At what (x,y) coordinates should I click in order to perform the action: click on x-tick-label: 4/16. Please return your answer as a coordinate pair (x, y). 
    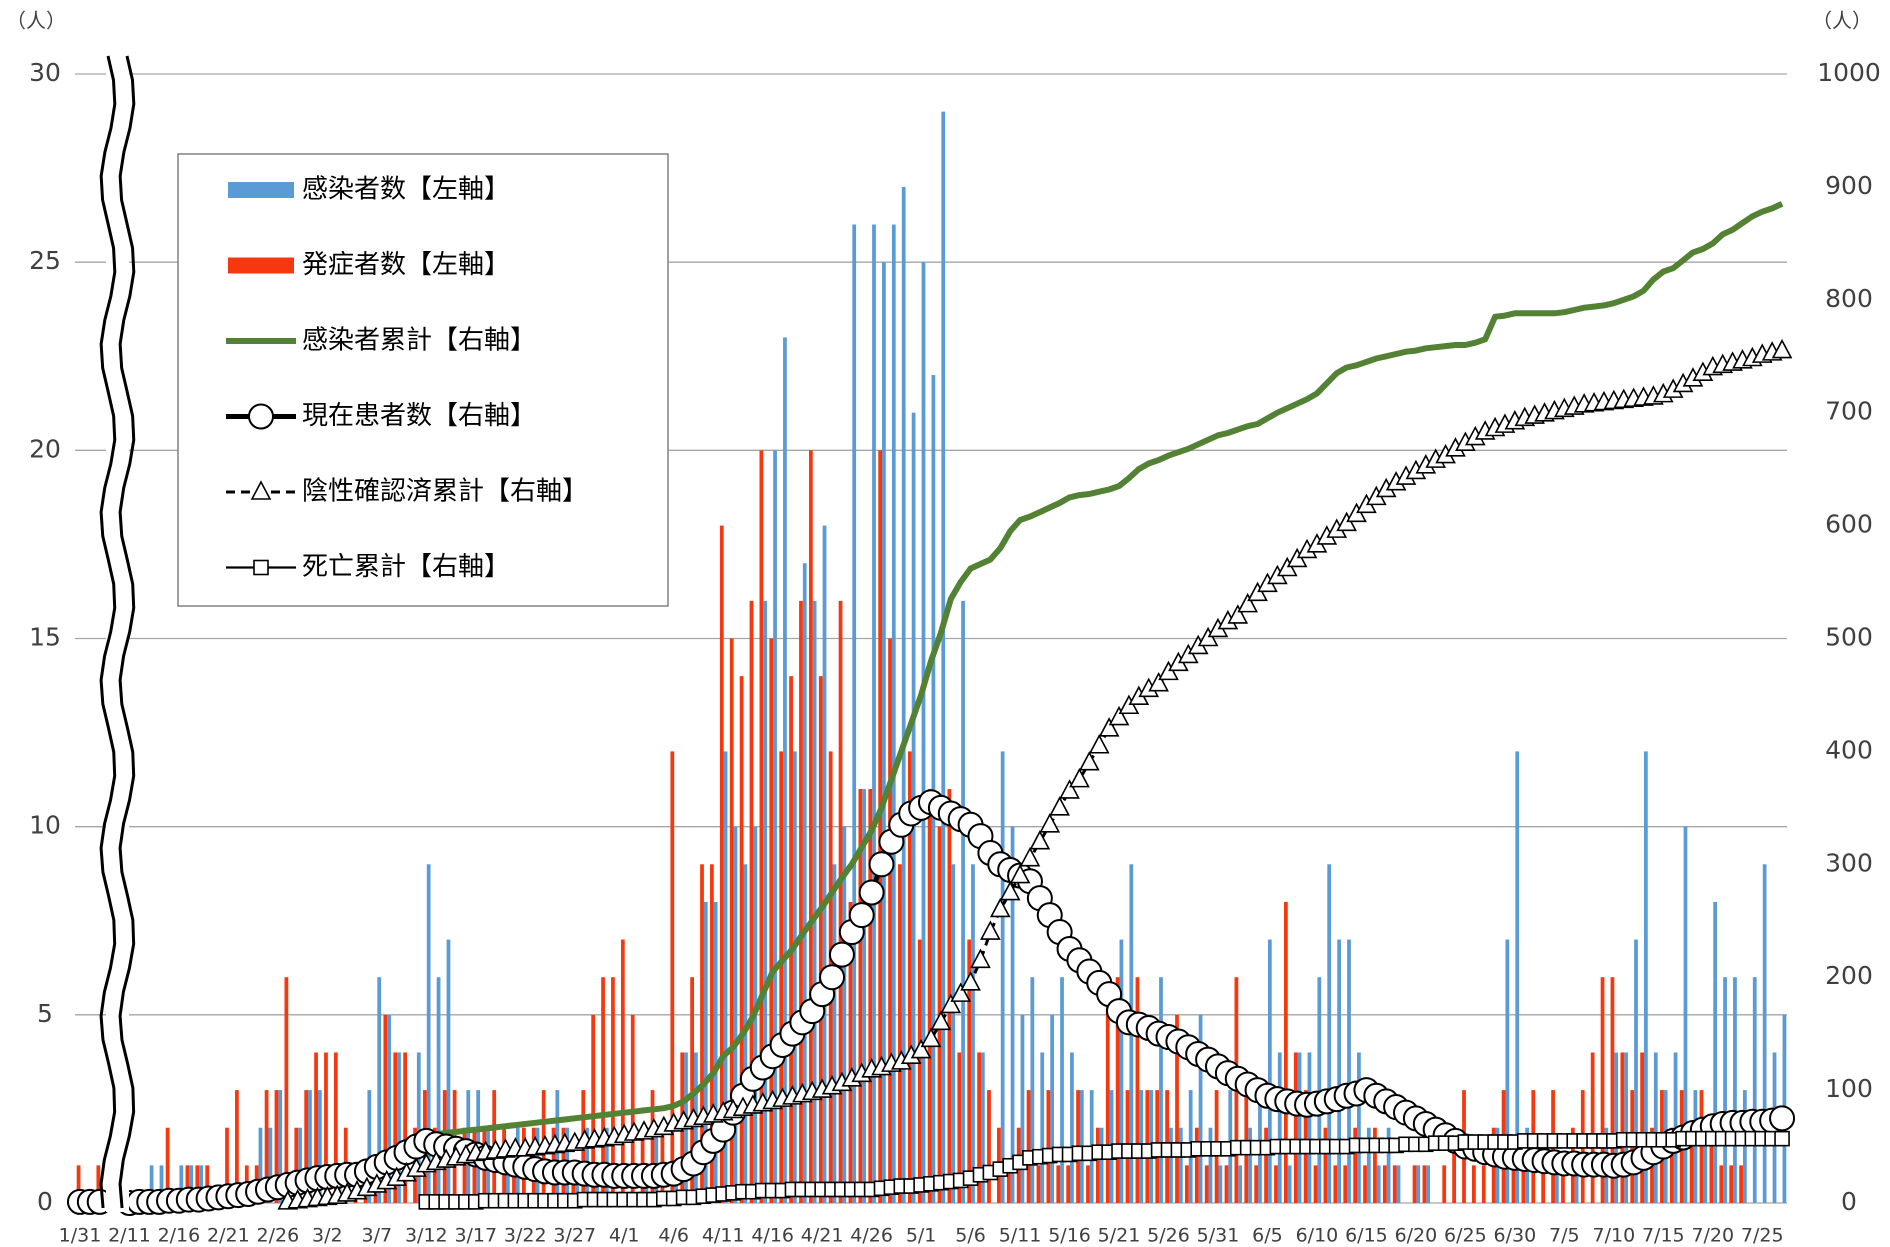
    Looking at the image, I should click on (772, 1236).